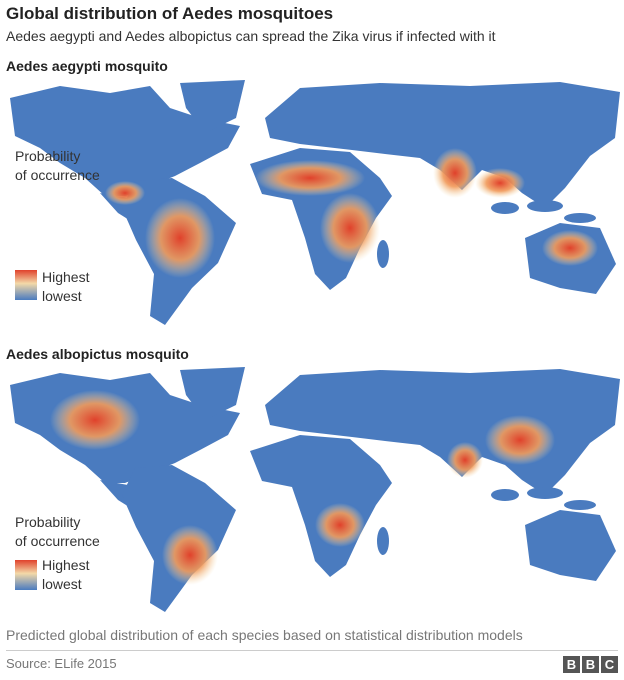 Image resolution: width=624 pixels, height=680 pixels. I want to click on title: Global distribution of Aedes mosquitoes, so click(170, 13).